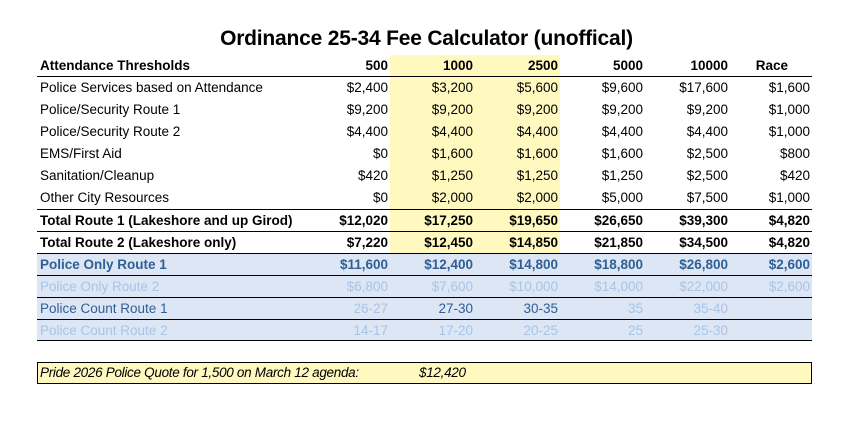 Image resolution: width=853 pixels, height=423 pixels. Describe the element at coordinates (707, 197) in the screenshot. I see `cell-10000: $7,500` at that location.